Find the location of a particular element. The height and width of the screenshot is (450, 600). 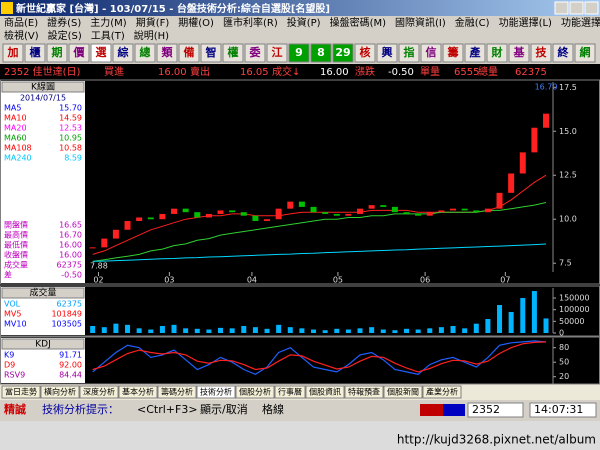

hint-action: 顯示/取消 is located at coordinates (224, 409).